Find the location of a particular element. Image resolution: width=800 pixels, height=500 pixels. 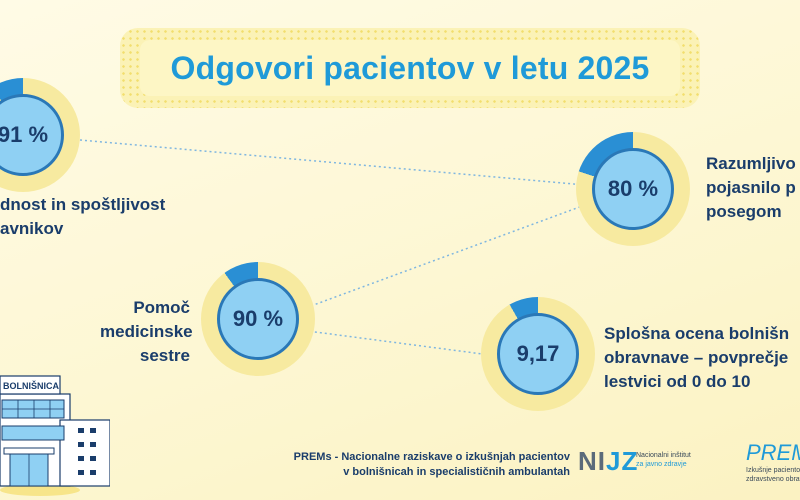

hospital-sign-text: BOLNIŠNICA is located at coordinates (31, 385).